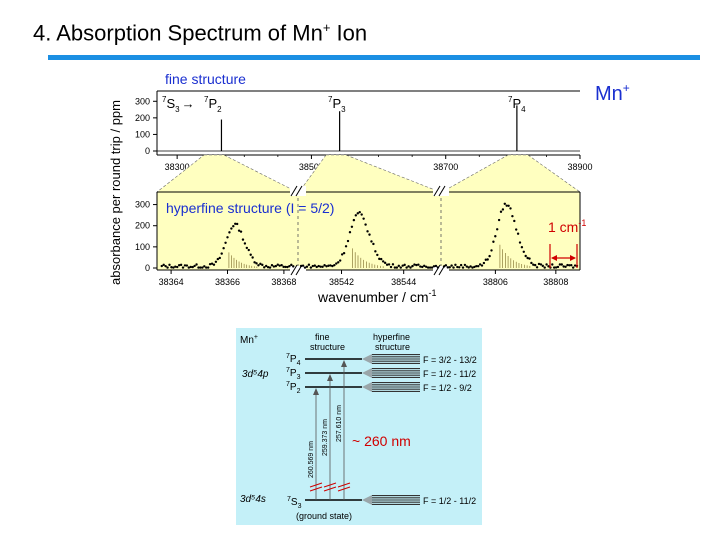  Describe the element at coordinates (369, 128) in the screenshot. I see `fine-peaks` at that location.